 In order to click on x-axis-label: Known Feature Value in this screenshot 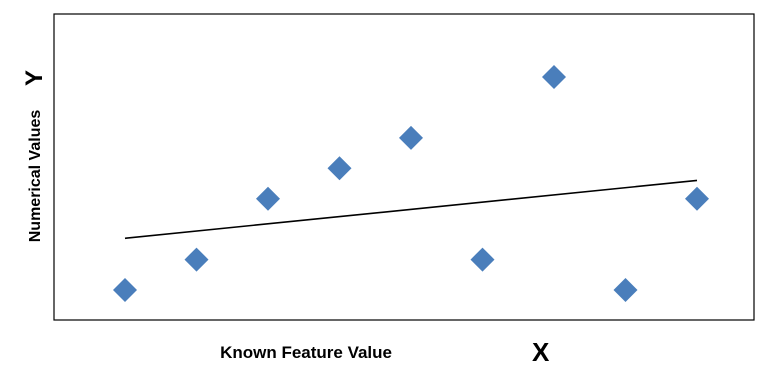, I will do `click(306, 352)`.